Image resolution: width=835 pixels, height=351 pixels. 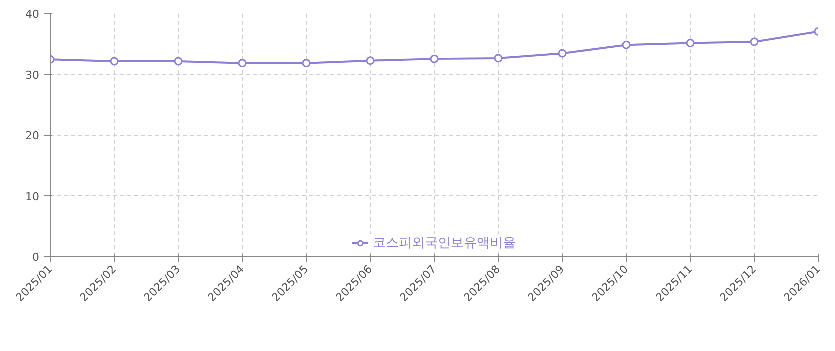 What do you see at coordinates (33, 75) in the screenshot?
I see `y-tick-label: 30` at bounding box center [33, 75].